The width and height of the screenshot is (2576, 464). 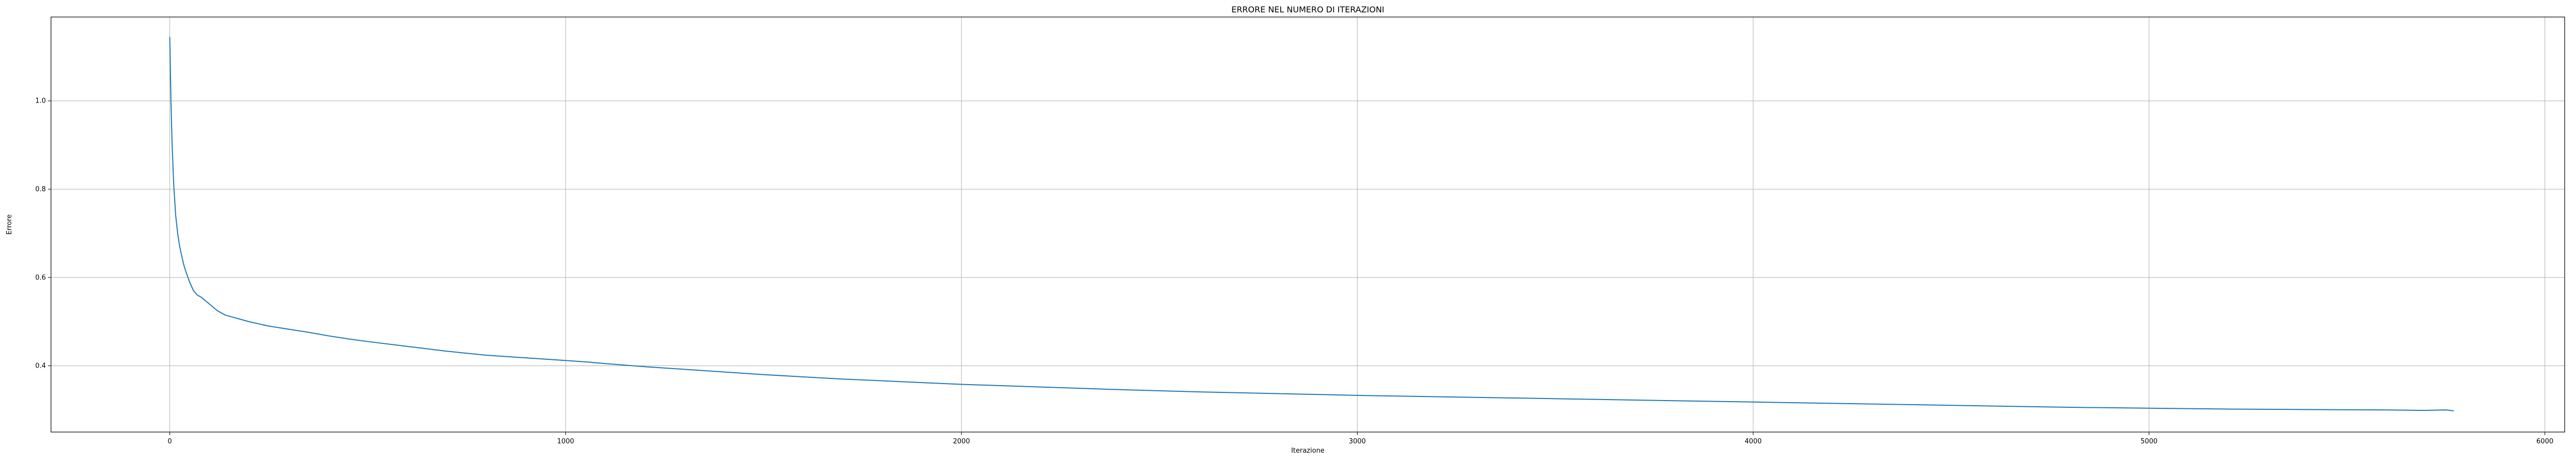 What do you see at coordinates (1308, 451) in the screenshot?
I see `x-axis-label: Iterazione` at bounding box center [1308, 451].